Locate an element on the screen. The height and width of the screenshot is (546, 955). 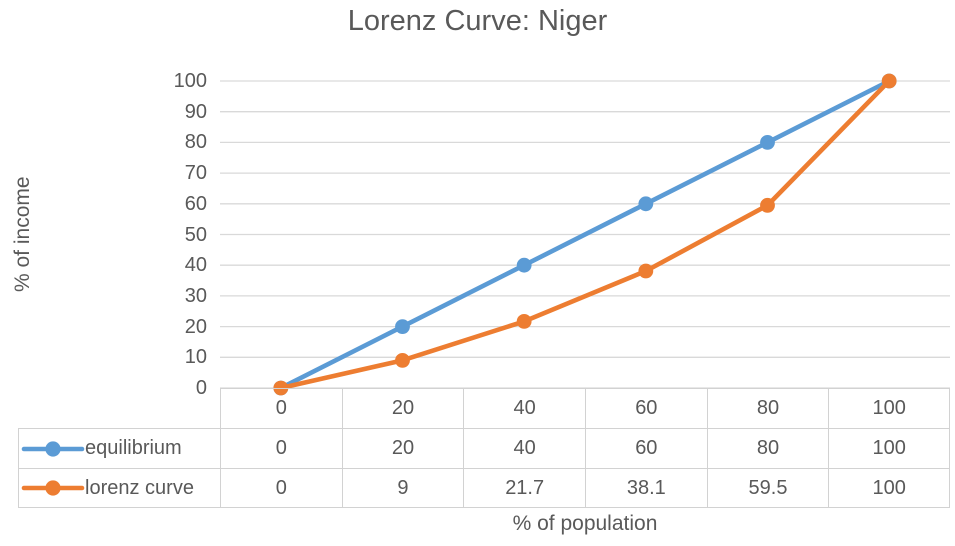
table-value-cell: 40 is located at coordinates (524, 448).